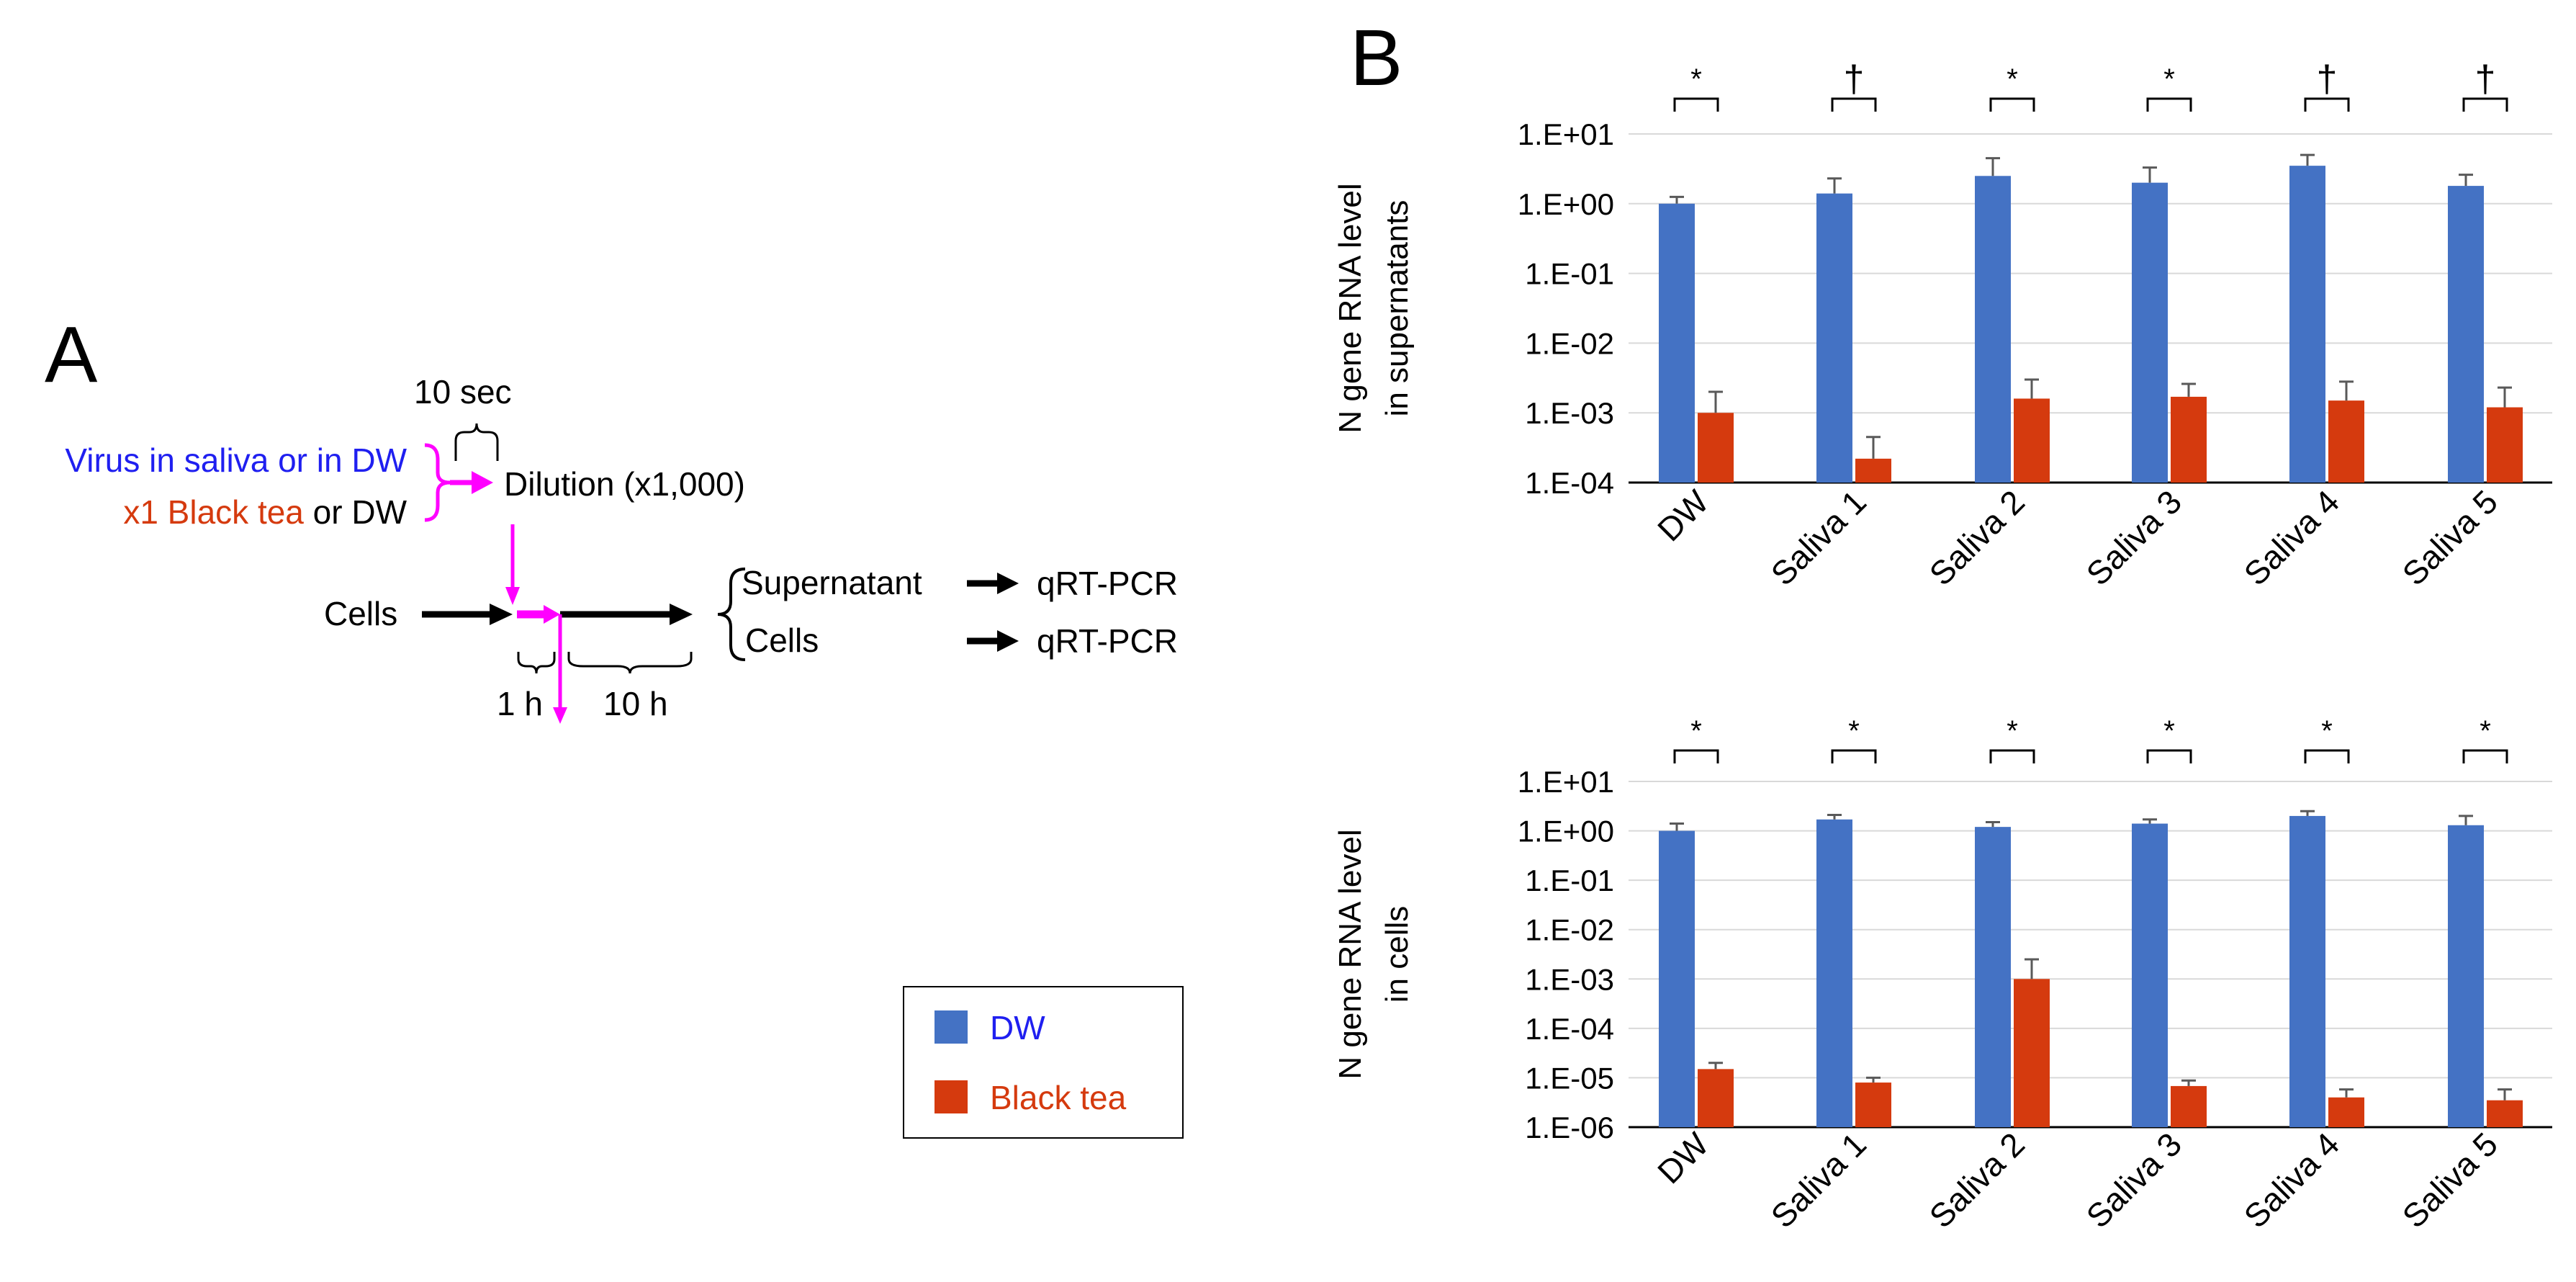 The width and height of the screenshot is (2576, 1282). Describe the element at coordinates (630, 663) in the screenshot. I see `brace-10h` at that location.